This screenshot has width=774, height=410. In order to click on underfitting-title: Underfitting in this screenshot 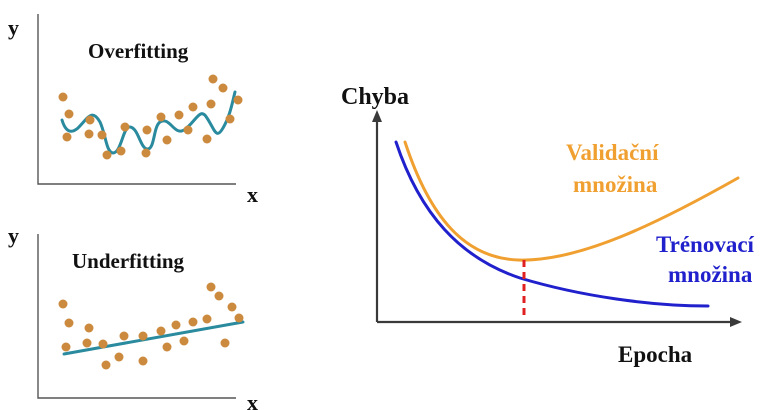, I will do `click(128, 261)`.